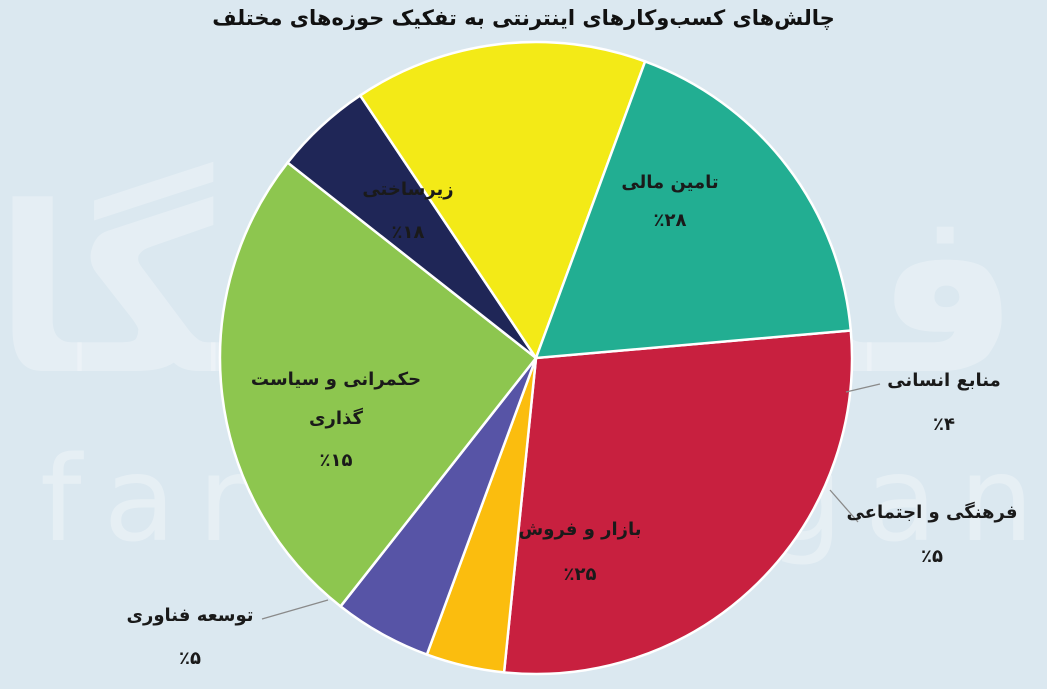 This screenshot has height=689, width=1047. What do you see at coordinates (670, 220) in the screenshot?
I see `slice-value-label: ٪۲۸` at bounding box center [670, 220].